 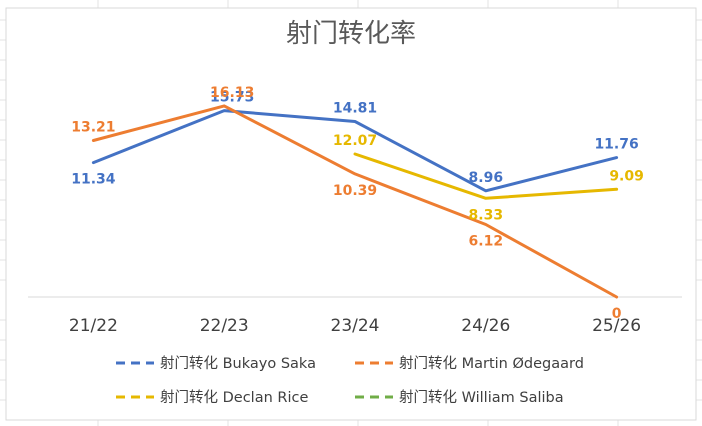 What do you see at coordinates (224, 326) in the screenshot?
I see `x-tick-label: 22/23` at bounding box center [224, 326].